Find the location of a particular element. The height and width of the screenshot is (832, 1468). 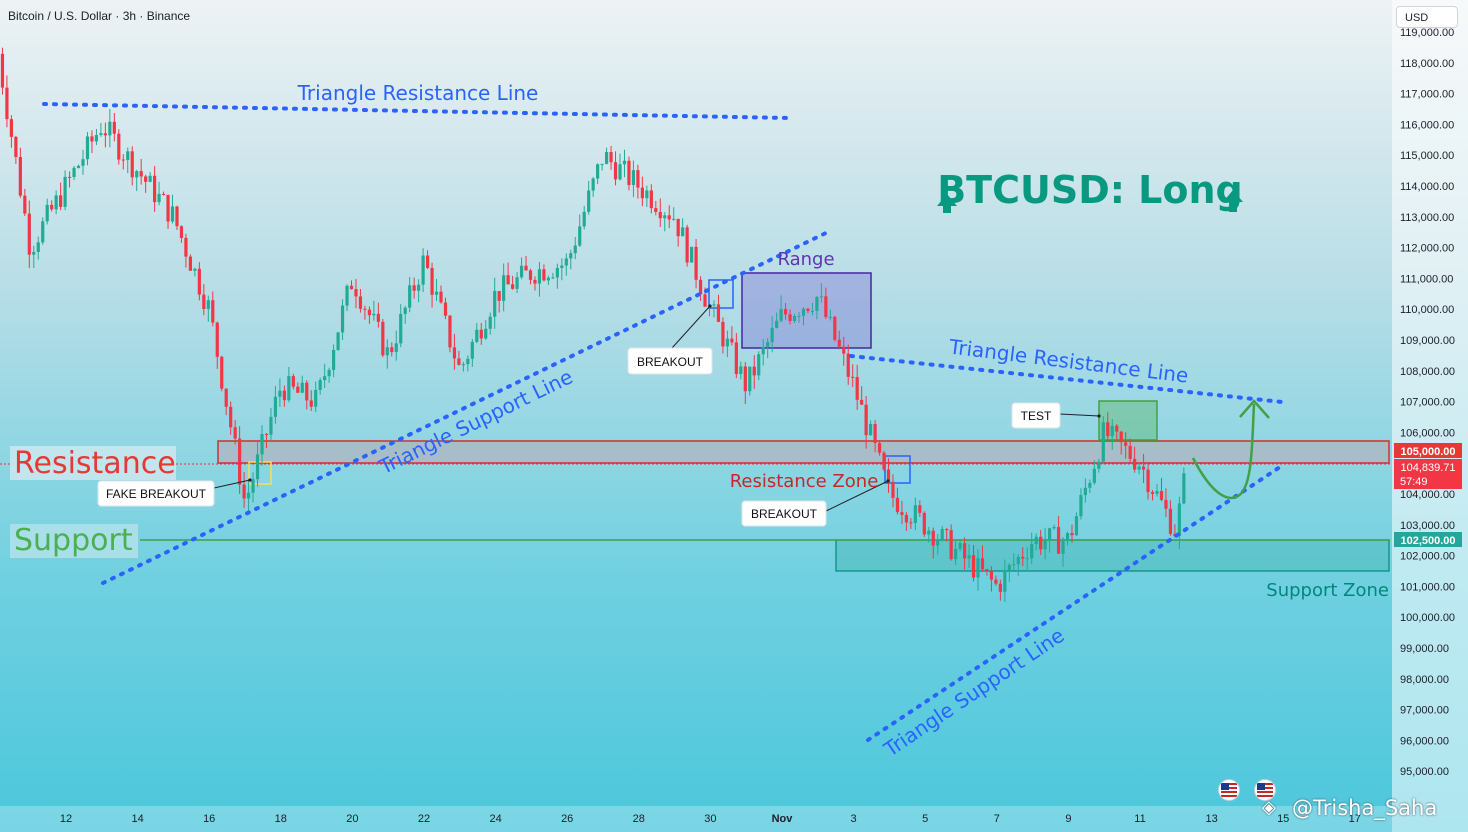

y-tick-label: 104,000.00 is located at coordinates (1427, 495).